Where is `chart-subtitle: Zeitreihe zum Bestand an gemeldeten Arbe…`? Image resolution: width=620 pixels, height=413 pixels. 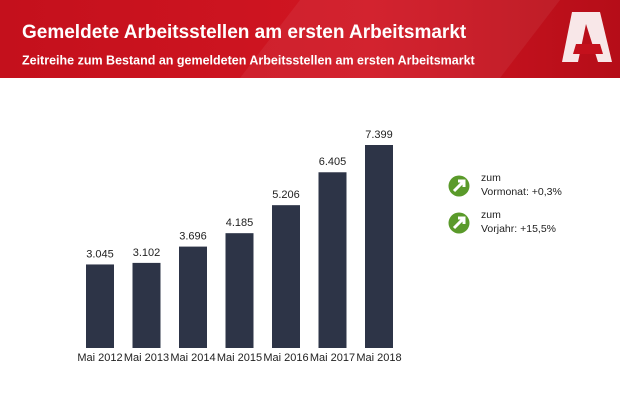 chart-subtitle: Zeitreihe zum Bestand an gemeldeten Arbe… is located at coordinates (249, 60).